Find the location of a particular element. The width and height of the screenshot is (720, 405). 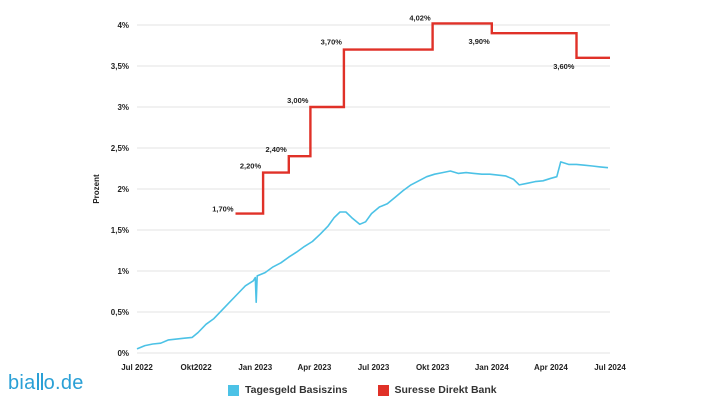

y-tick-label: 1,5% is located at coordinates (120, 230).